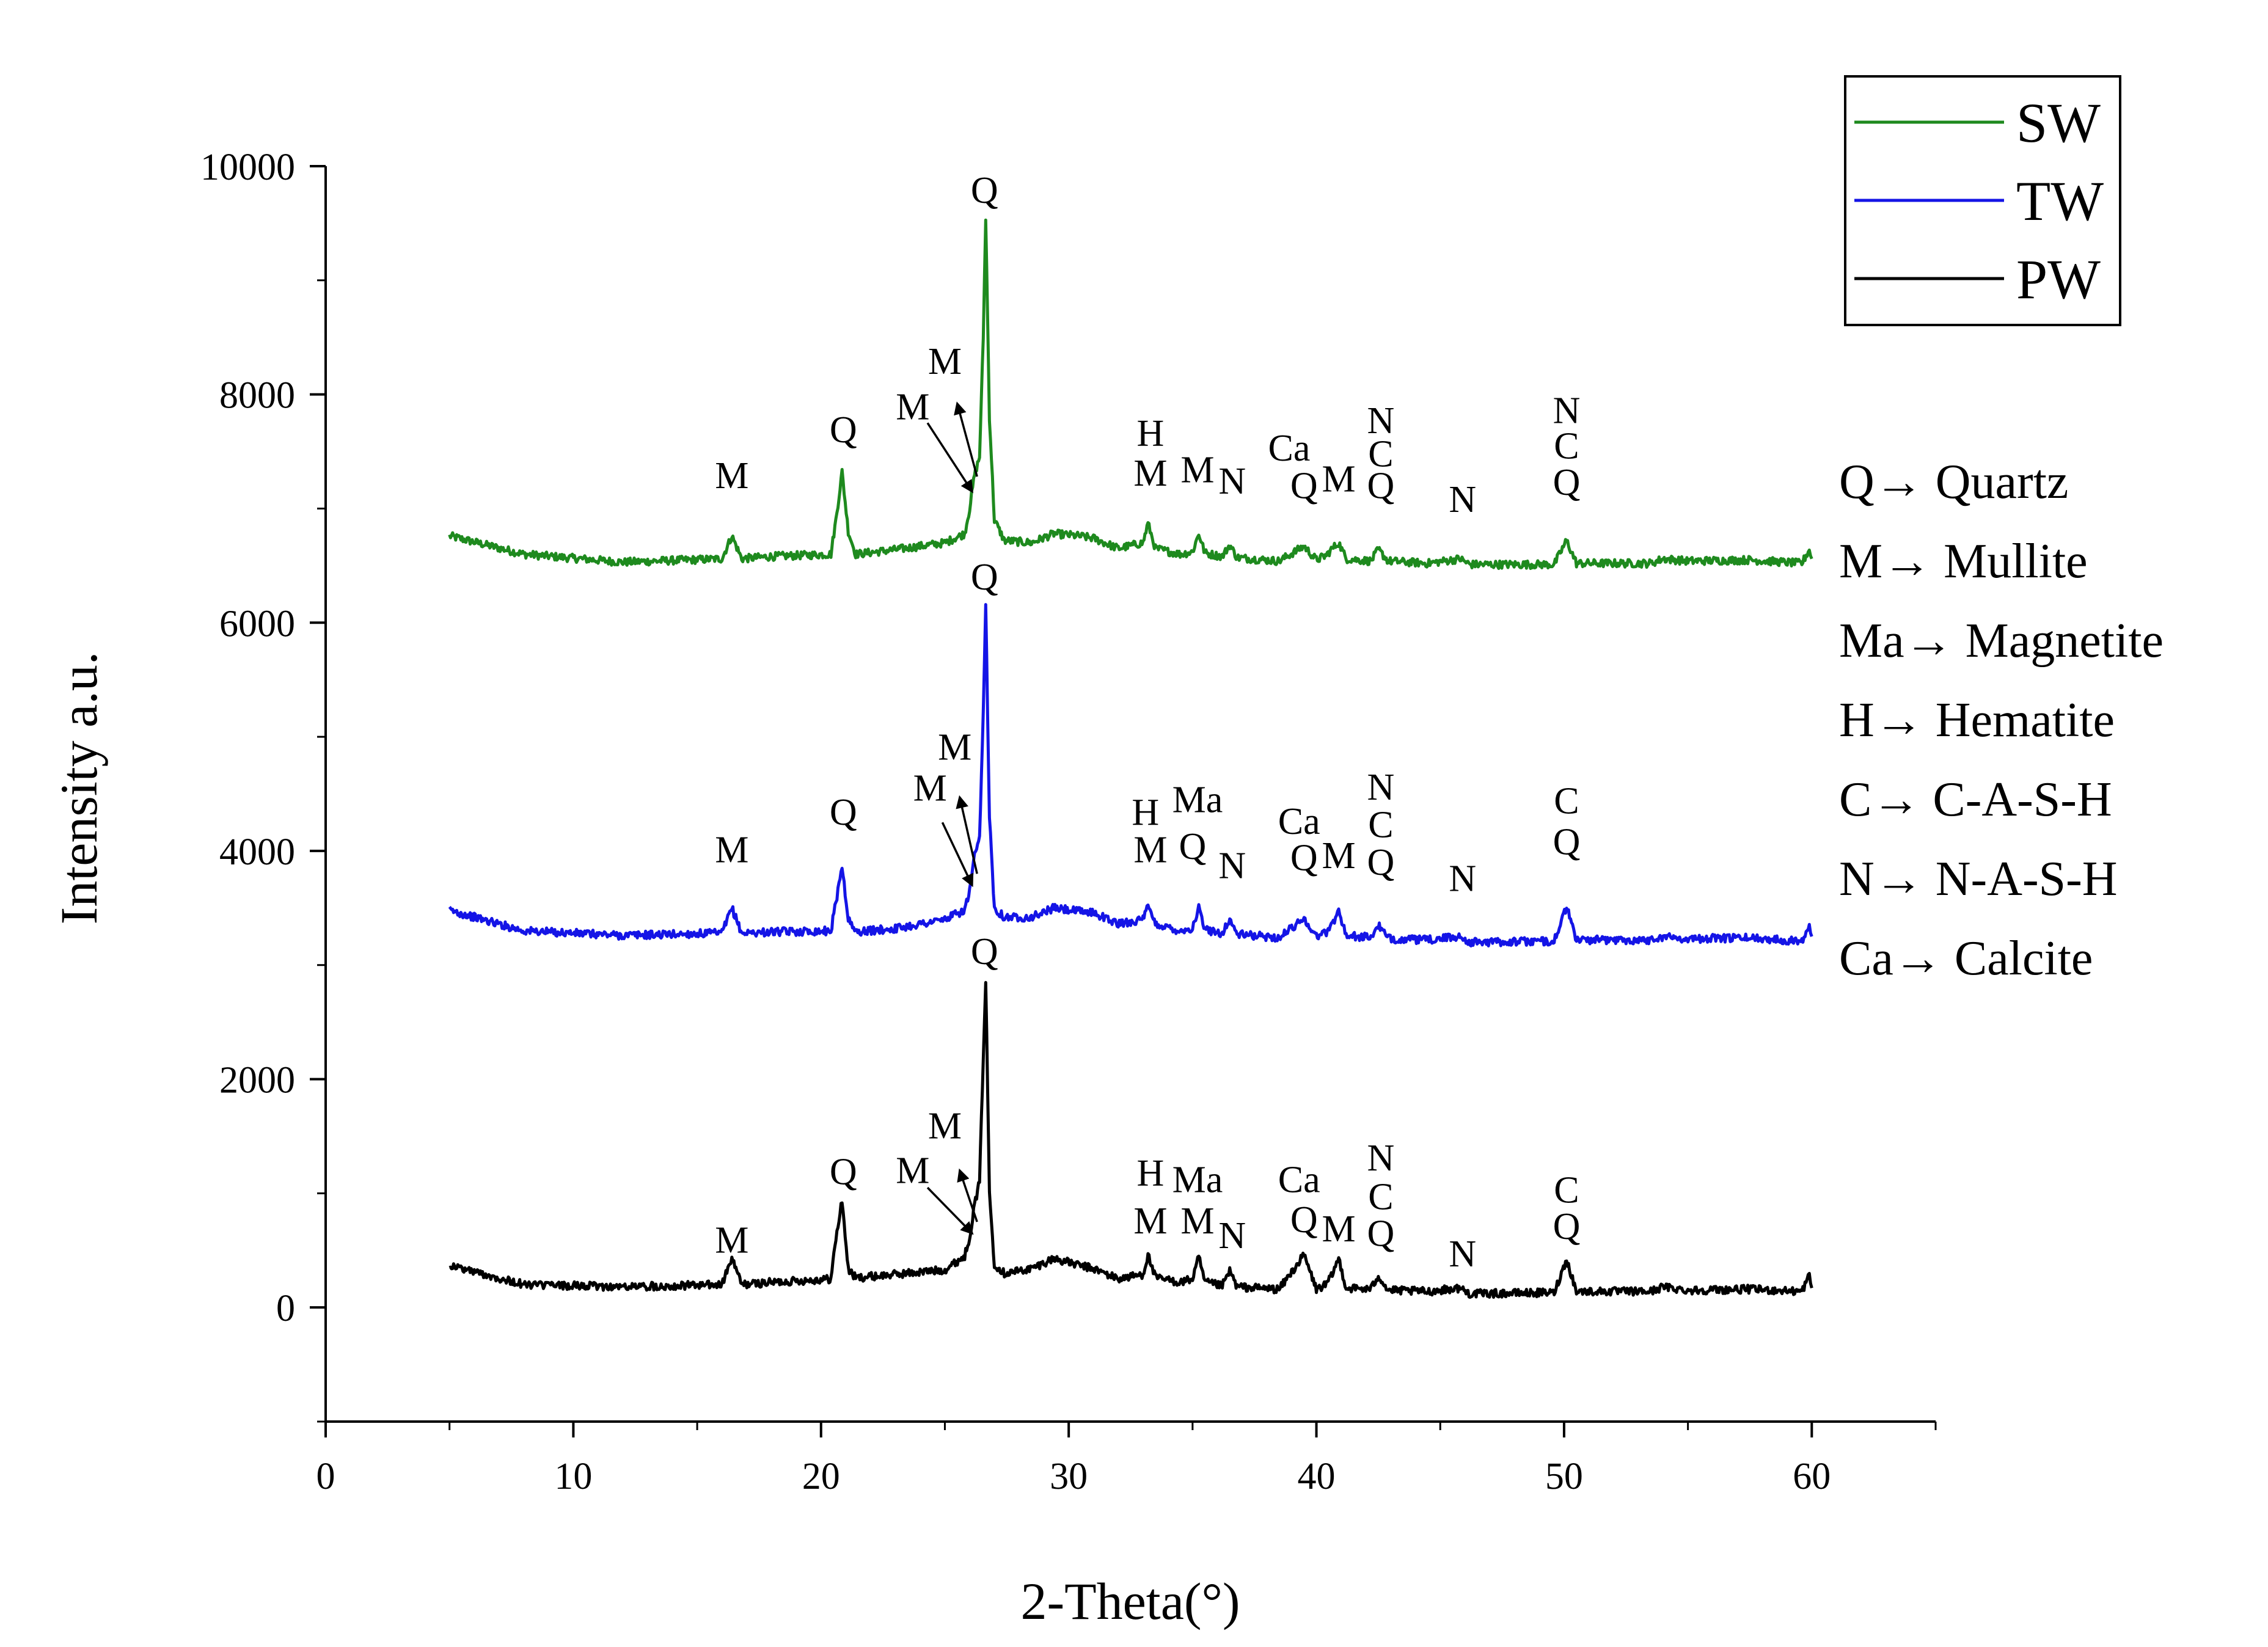 The height and width of the screenshot is (1647, 2268). What do you see at coordinates (1130, 394) in the screenshot?
I see `series-line-sw` at bounding box center [1130, 394].